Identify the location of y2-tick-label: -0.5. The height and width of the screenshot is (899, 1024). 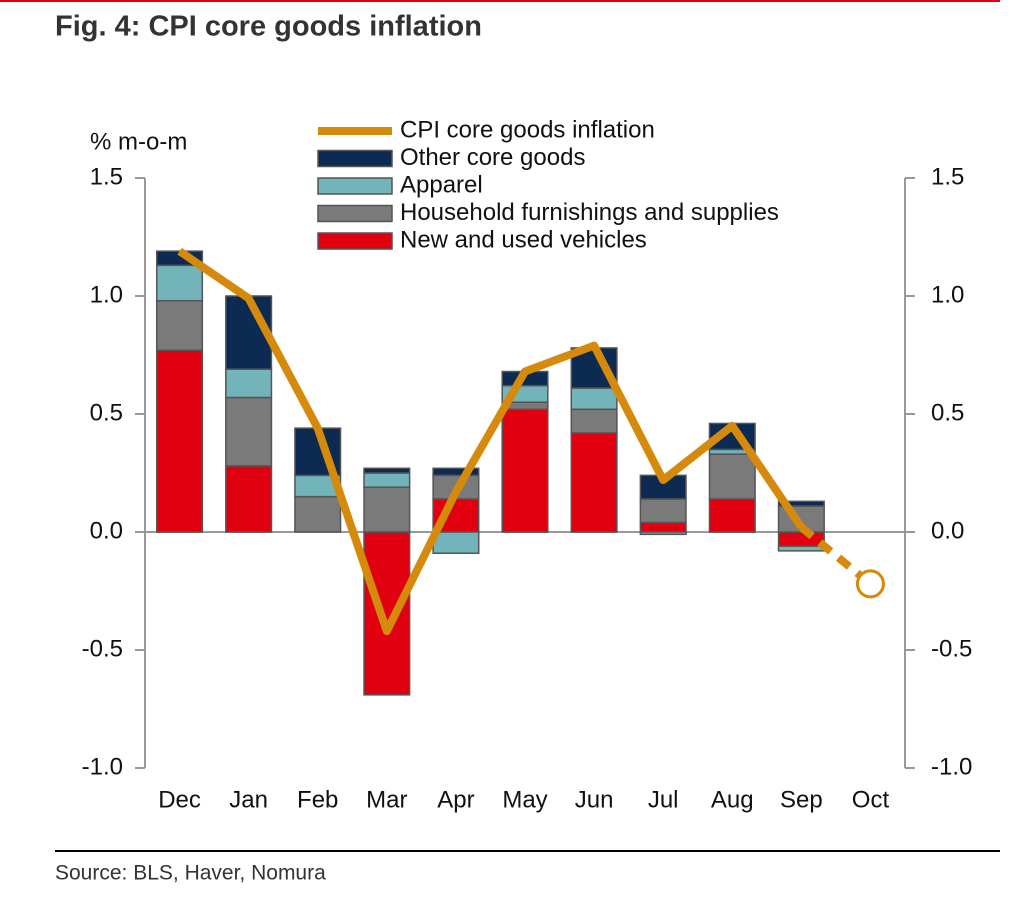
(951, 648).